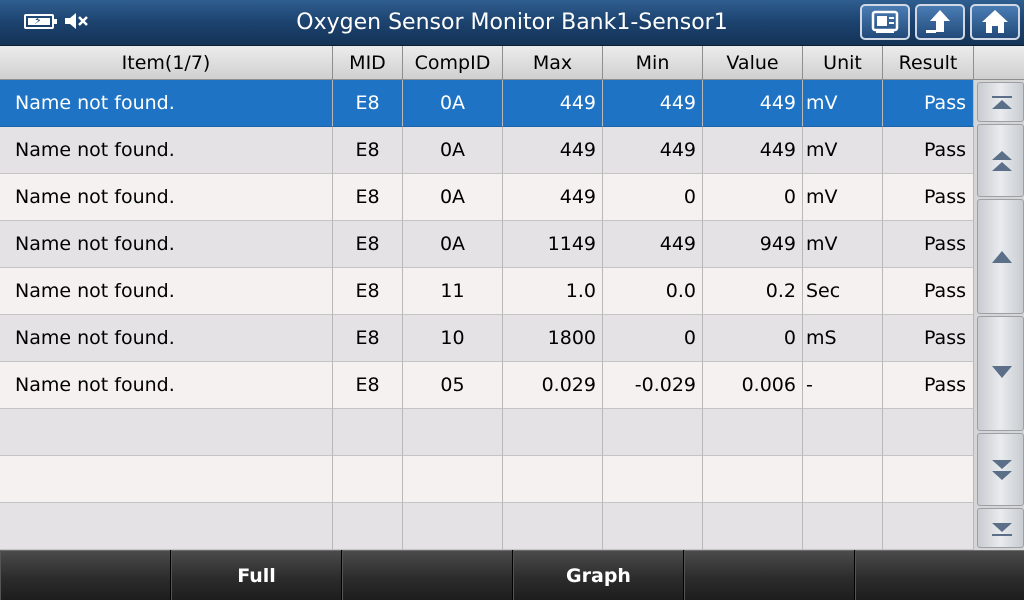 Image resolution: width=1024 pixels, height=600 pixels. I want to click on cell-unit: Sec, so click(843, 291).